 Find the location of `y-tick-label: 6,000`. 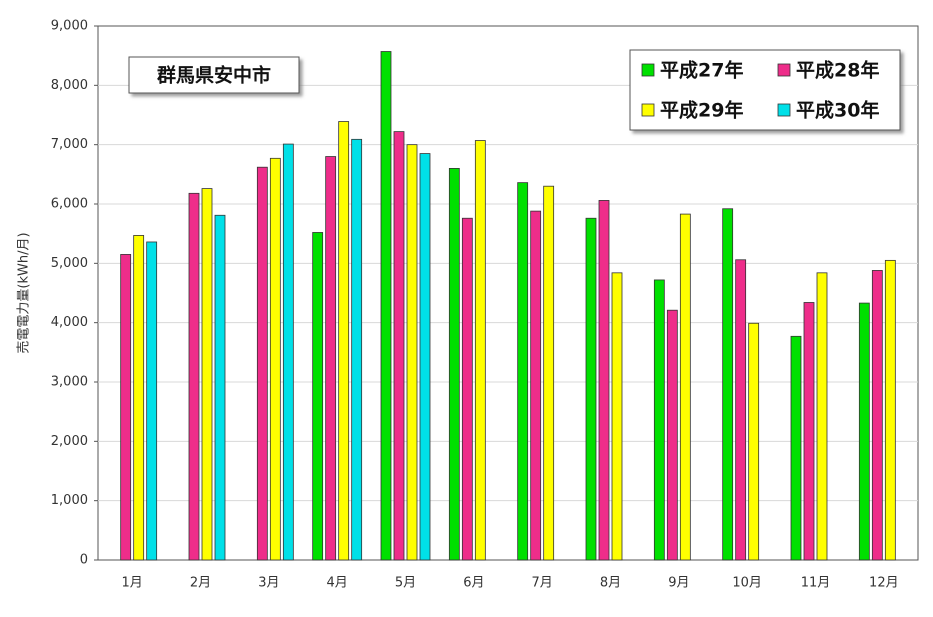

y-tick-label: 6,000 is located at coordinates (69, 204).